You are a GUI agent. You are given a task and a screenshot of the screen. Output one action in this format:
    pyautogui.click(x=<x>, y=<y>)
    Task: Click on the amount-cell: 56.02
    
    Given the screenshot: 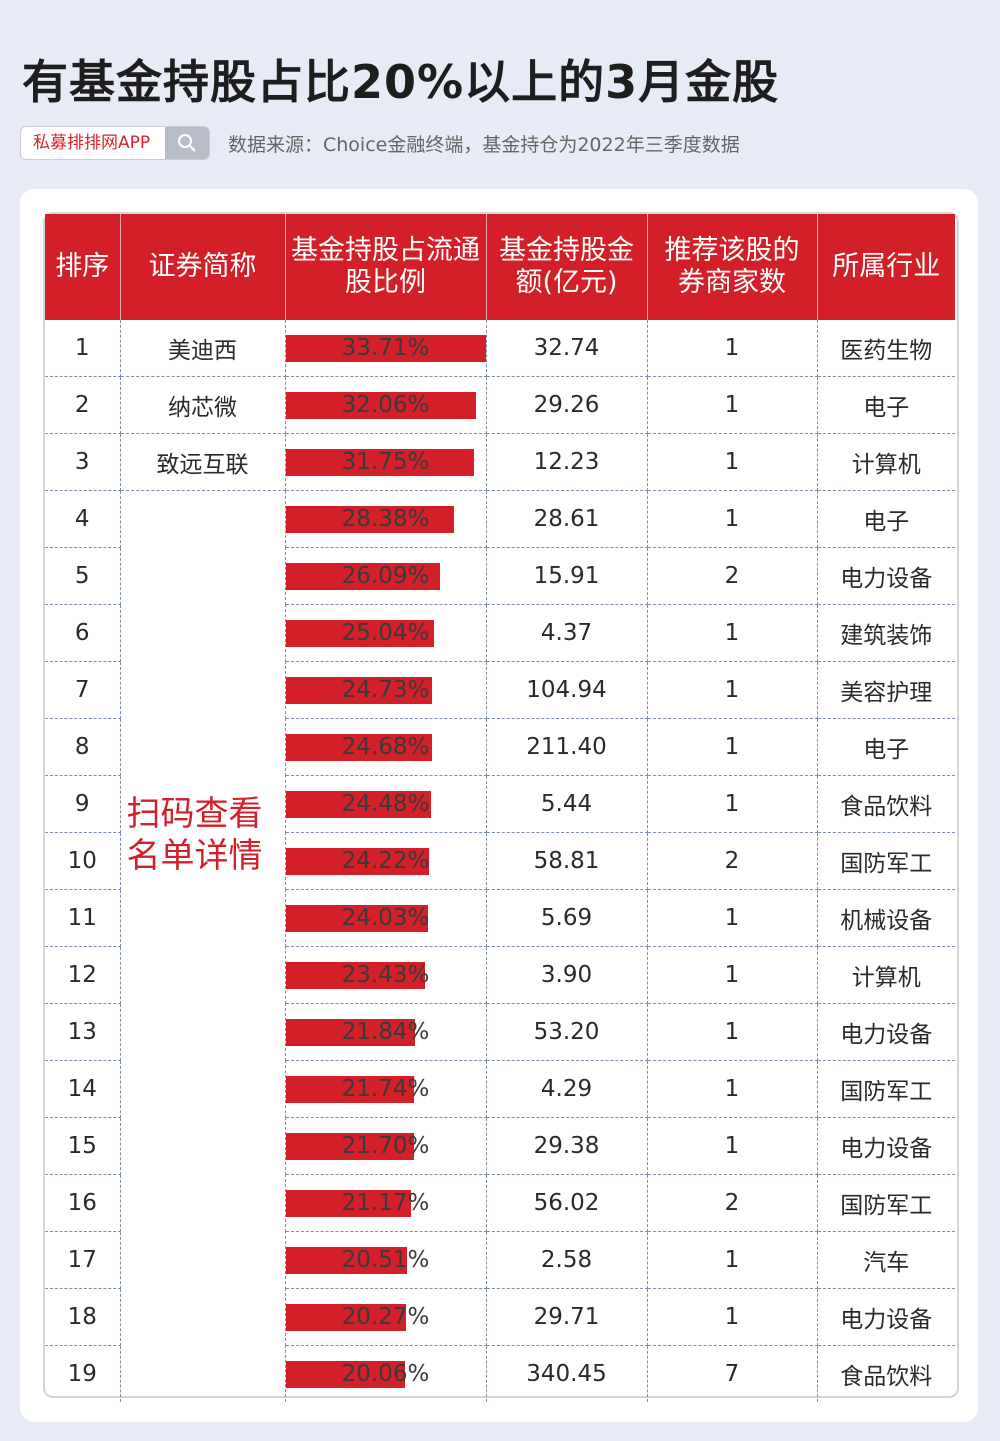 What is the action you would take?
    pyautogui.click(x=567, y=1203)
    